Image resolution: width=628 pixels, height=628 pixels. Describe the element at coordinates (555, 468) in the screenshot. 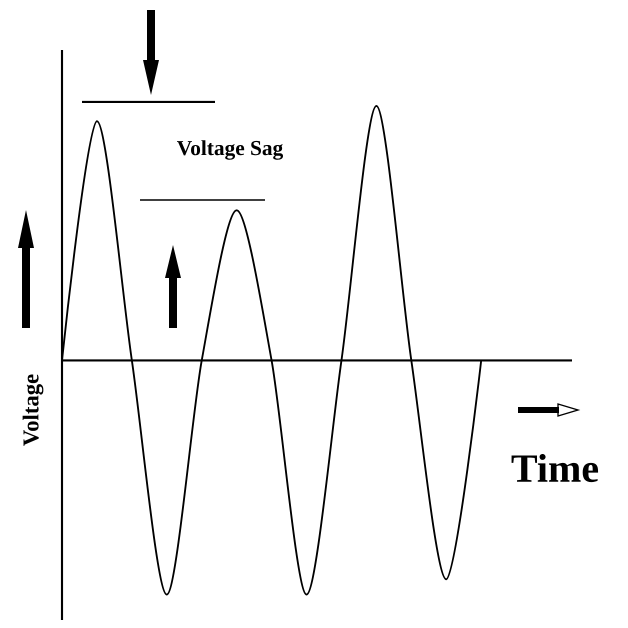

I see `x-axis-title: Time` at that location.